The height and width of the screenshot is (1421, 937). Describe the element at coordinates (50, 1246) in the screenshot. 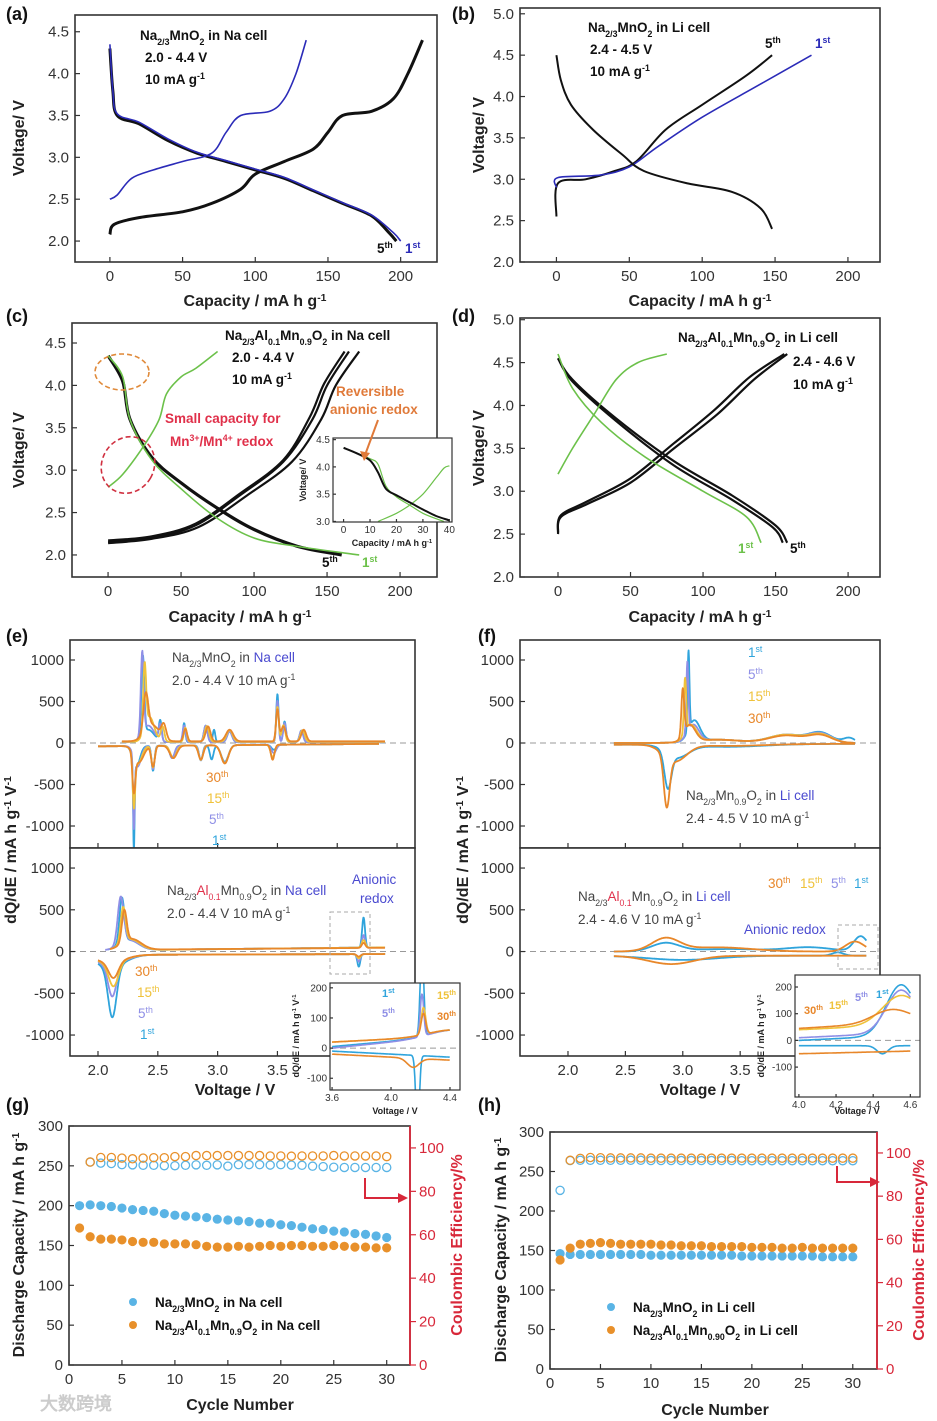

I see `y-tick-label: 150` at that location.